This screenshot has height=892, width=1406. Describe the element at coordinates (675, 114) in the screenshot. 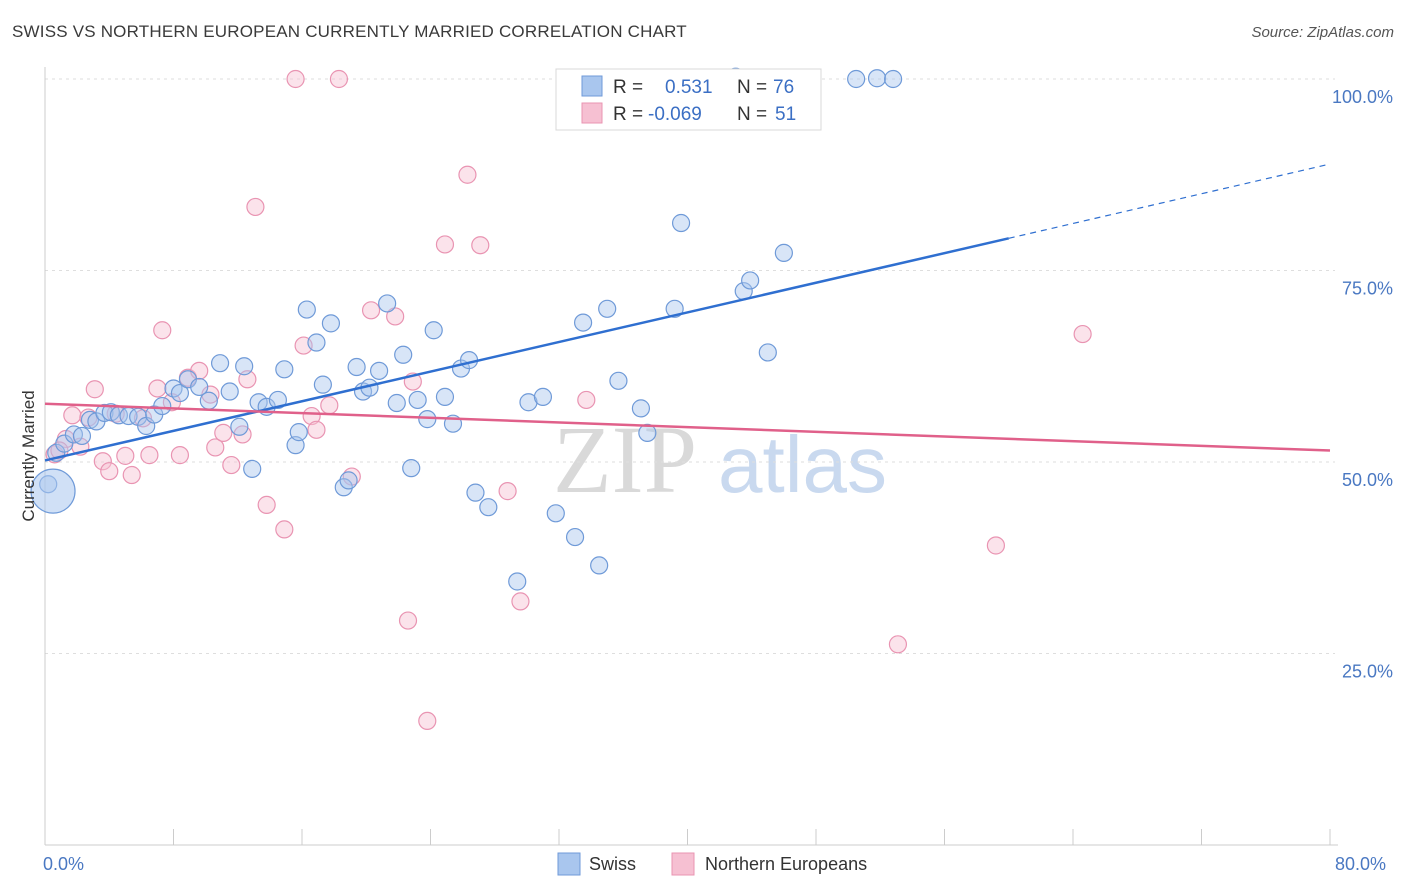

I see `northern-r-value: -0.069` at that location.